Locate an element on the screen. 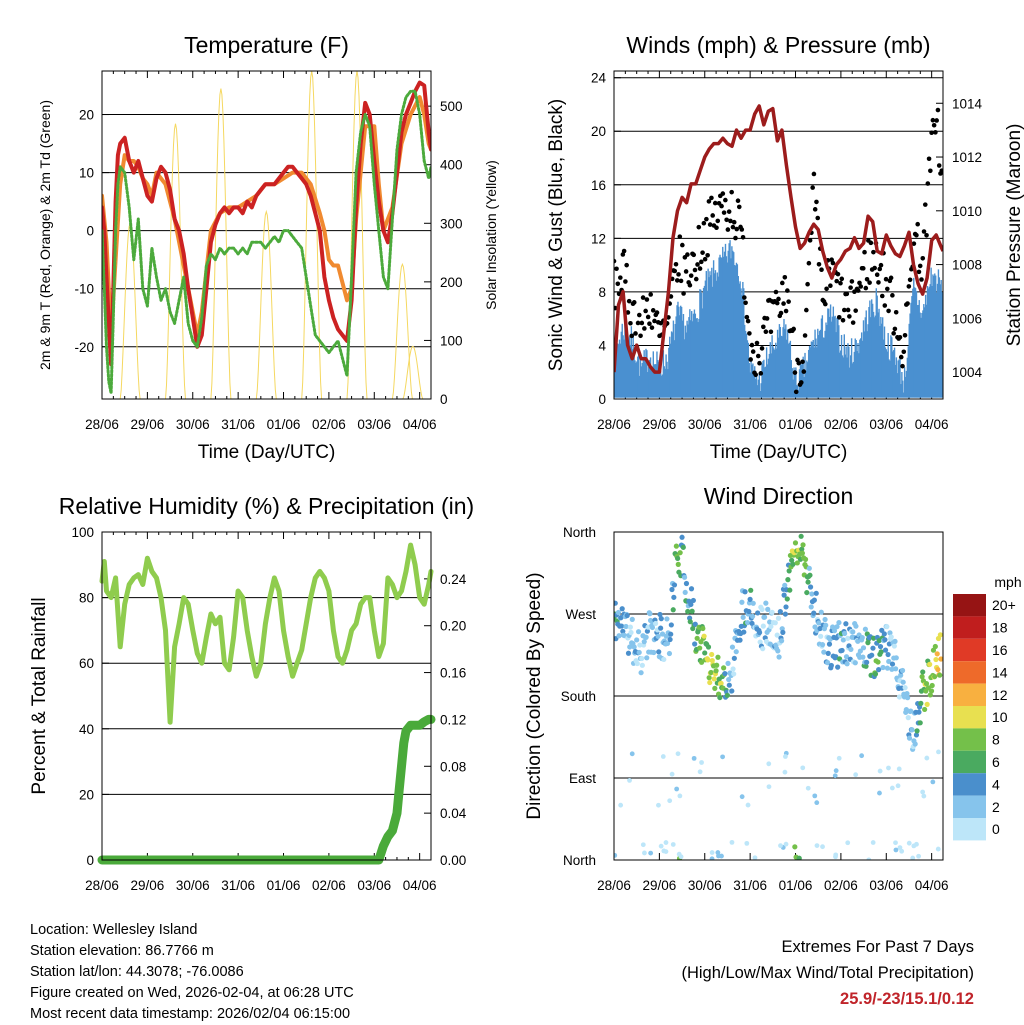 Image resolution: width=1024 pixels, height=1025 pixels. legend-label: 4 is located at coordinates (996, 784).